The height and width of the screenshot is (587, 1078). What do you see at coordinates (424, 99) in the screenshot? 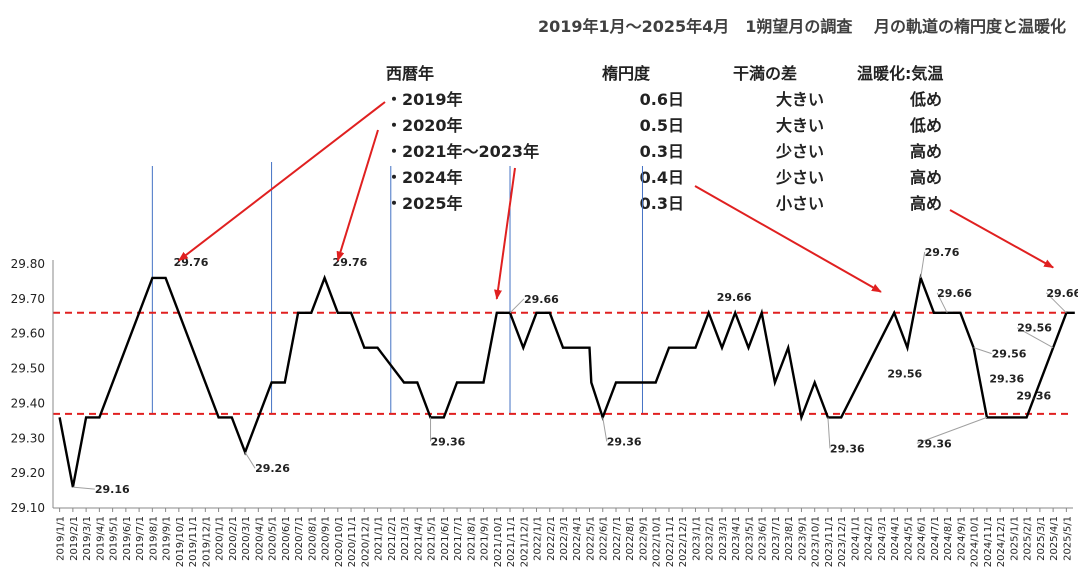
I see `info-cell: ・2019年` at bounding box center [424, 99].